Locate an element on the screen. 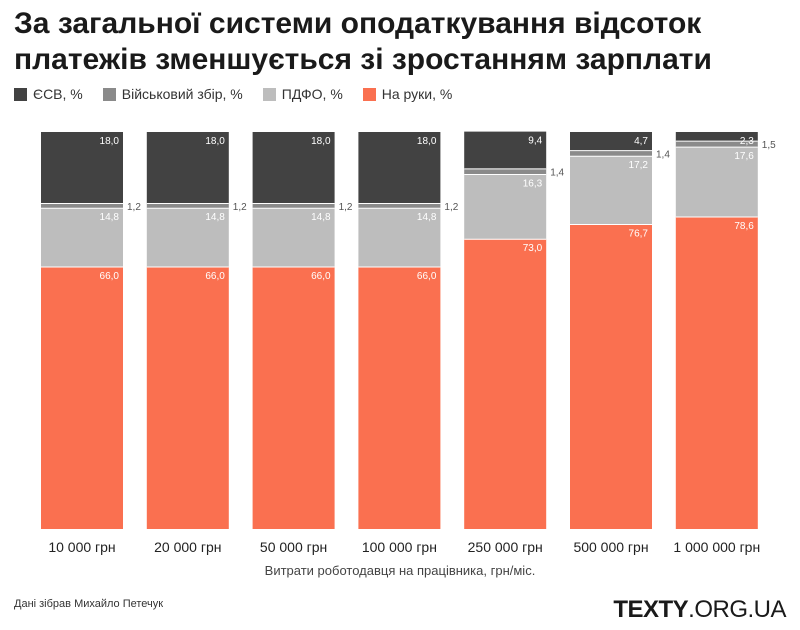  data-source-note: Дані зібрав Михайло Петечук is located at coordinates (89, 604).